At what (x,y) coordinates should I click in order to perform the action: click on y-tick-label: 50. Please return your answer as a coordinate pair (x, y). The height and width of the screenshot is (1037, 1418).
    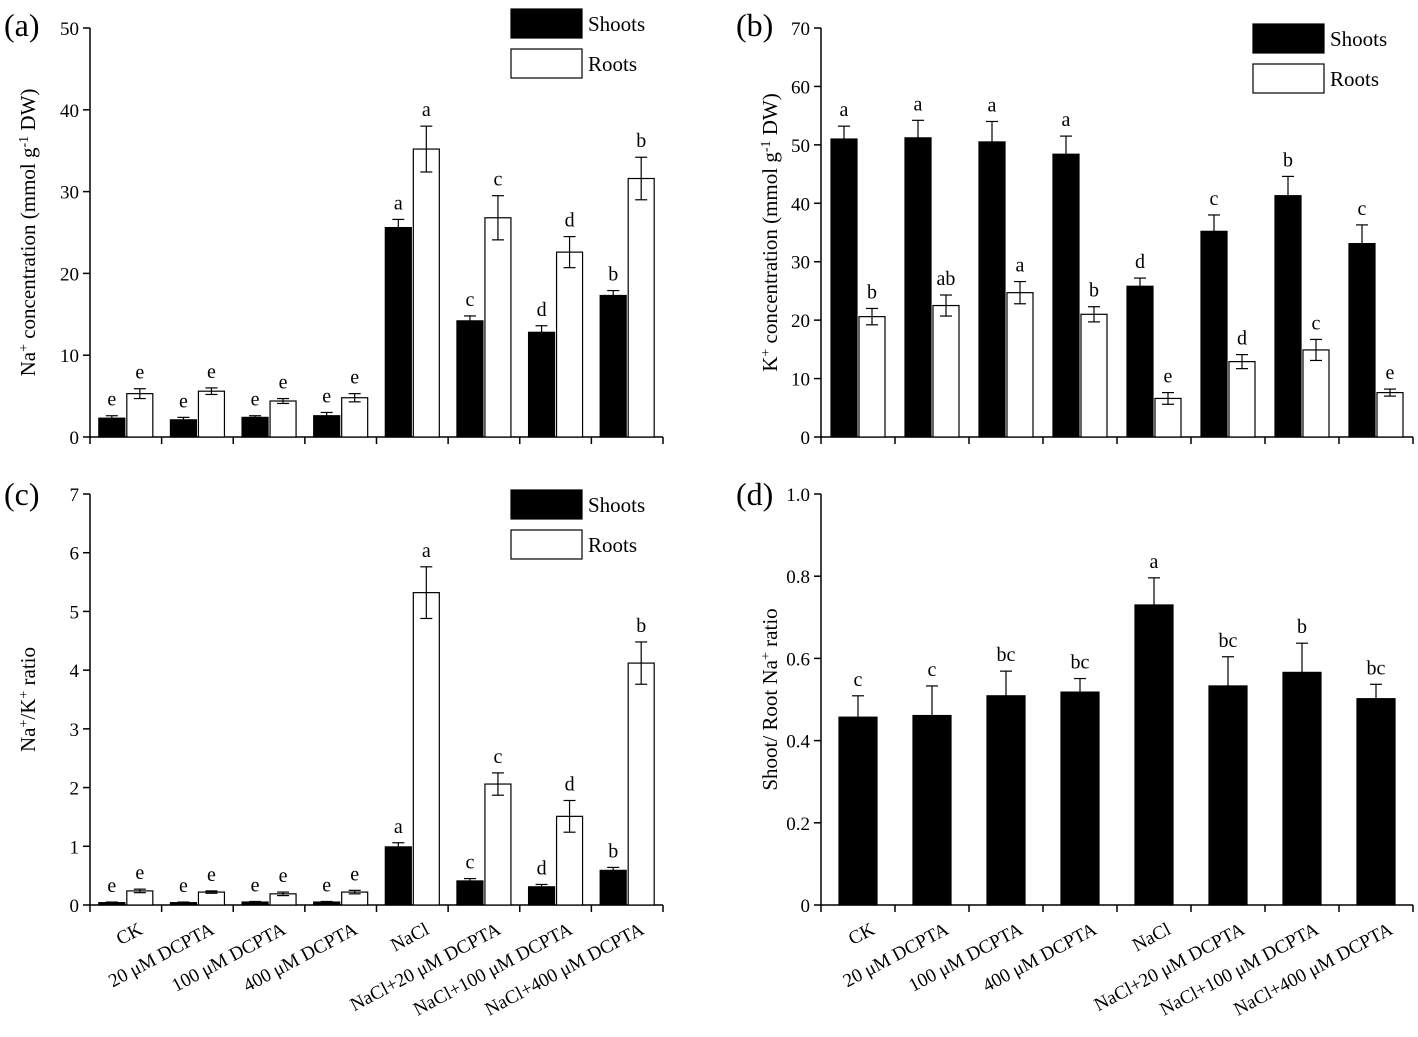
    Looking at the image, I should click on (69, 29).